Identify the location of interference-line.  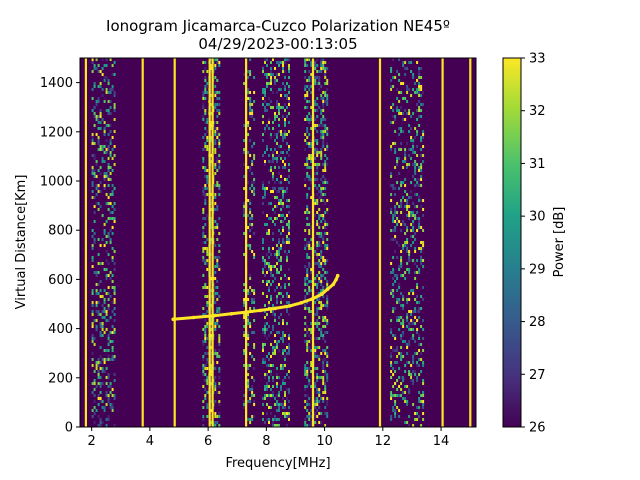
(470, 242).